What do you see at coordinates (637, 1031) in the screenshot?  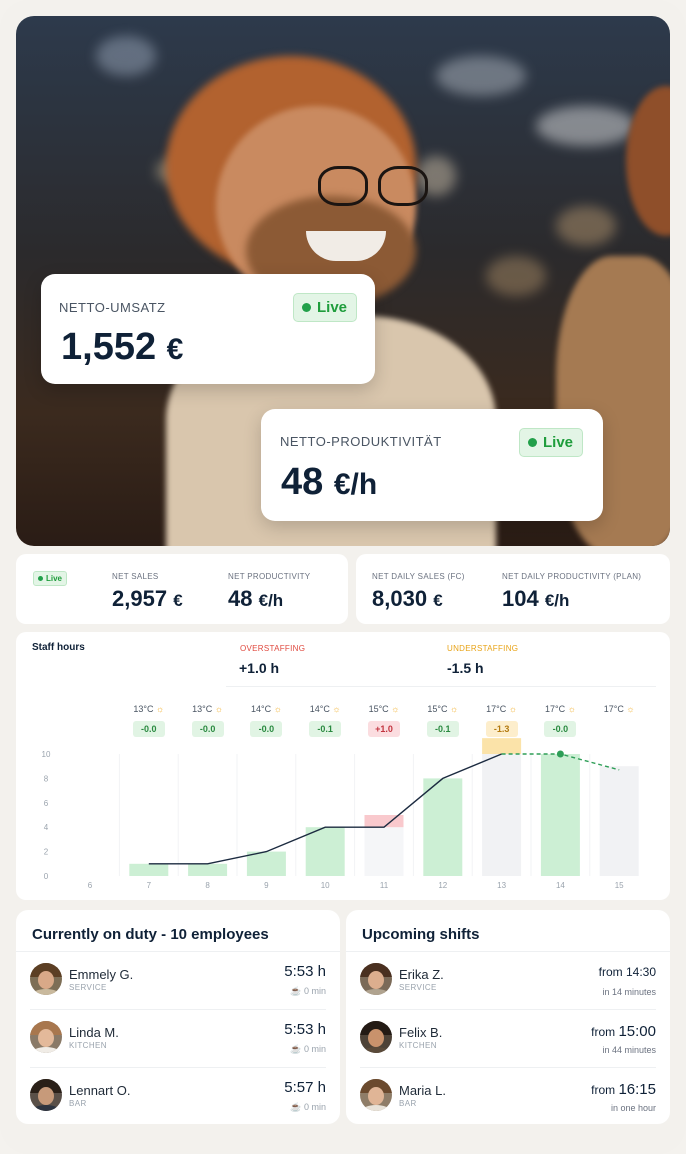 I see `shift-start-time: 15:00` at bounding box center [637, 1031].